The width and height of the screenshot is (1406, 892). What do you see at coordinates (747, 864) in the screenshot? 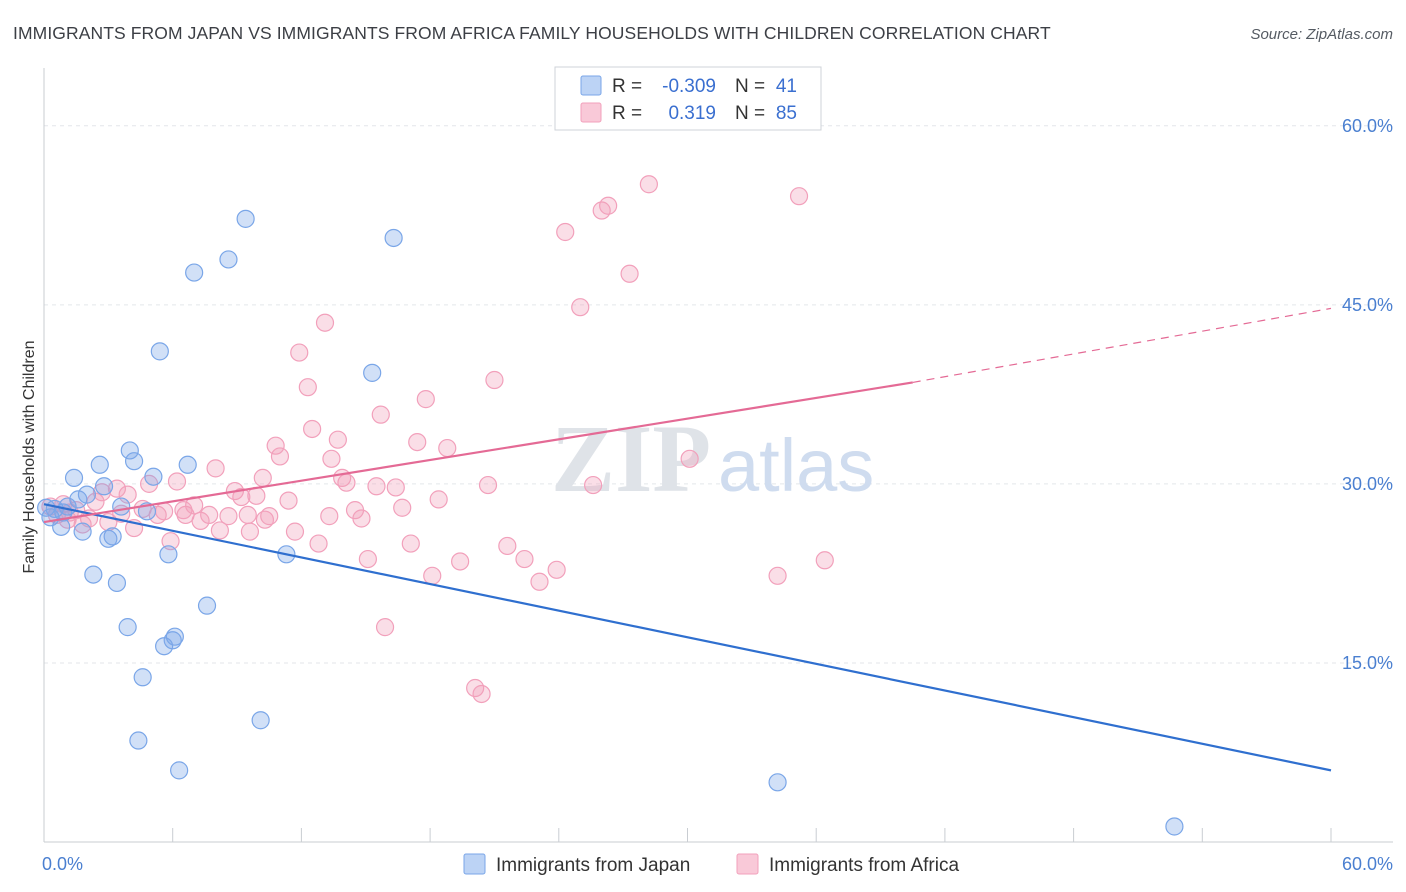
I see `bottom-legend-swatch-africa` at bounding box center [747, 864].